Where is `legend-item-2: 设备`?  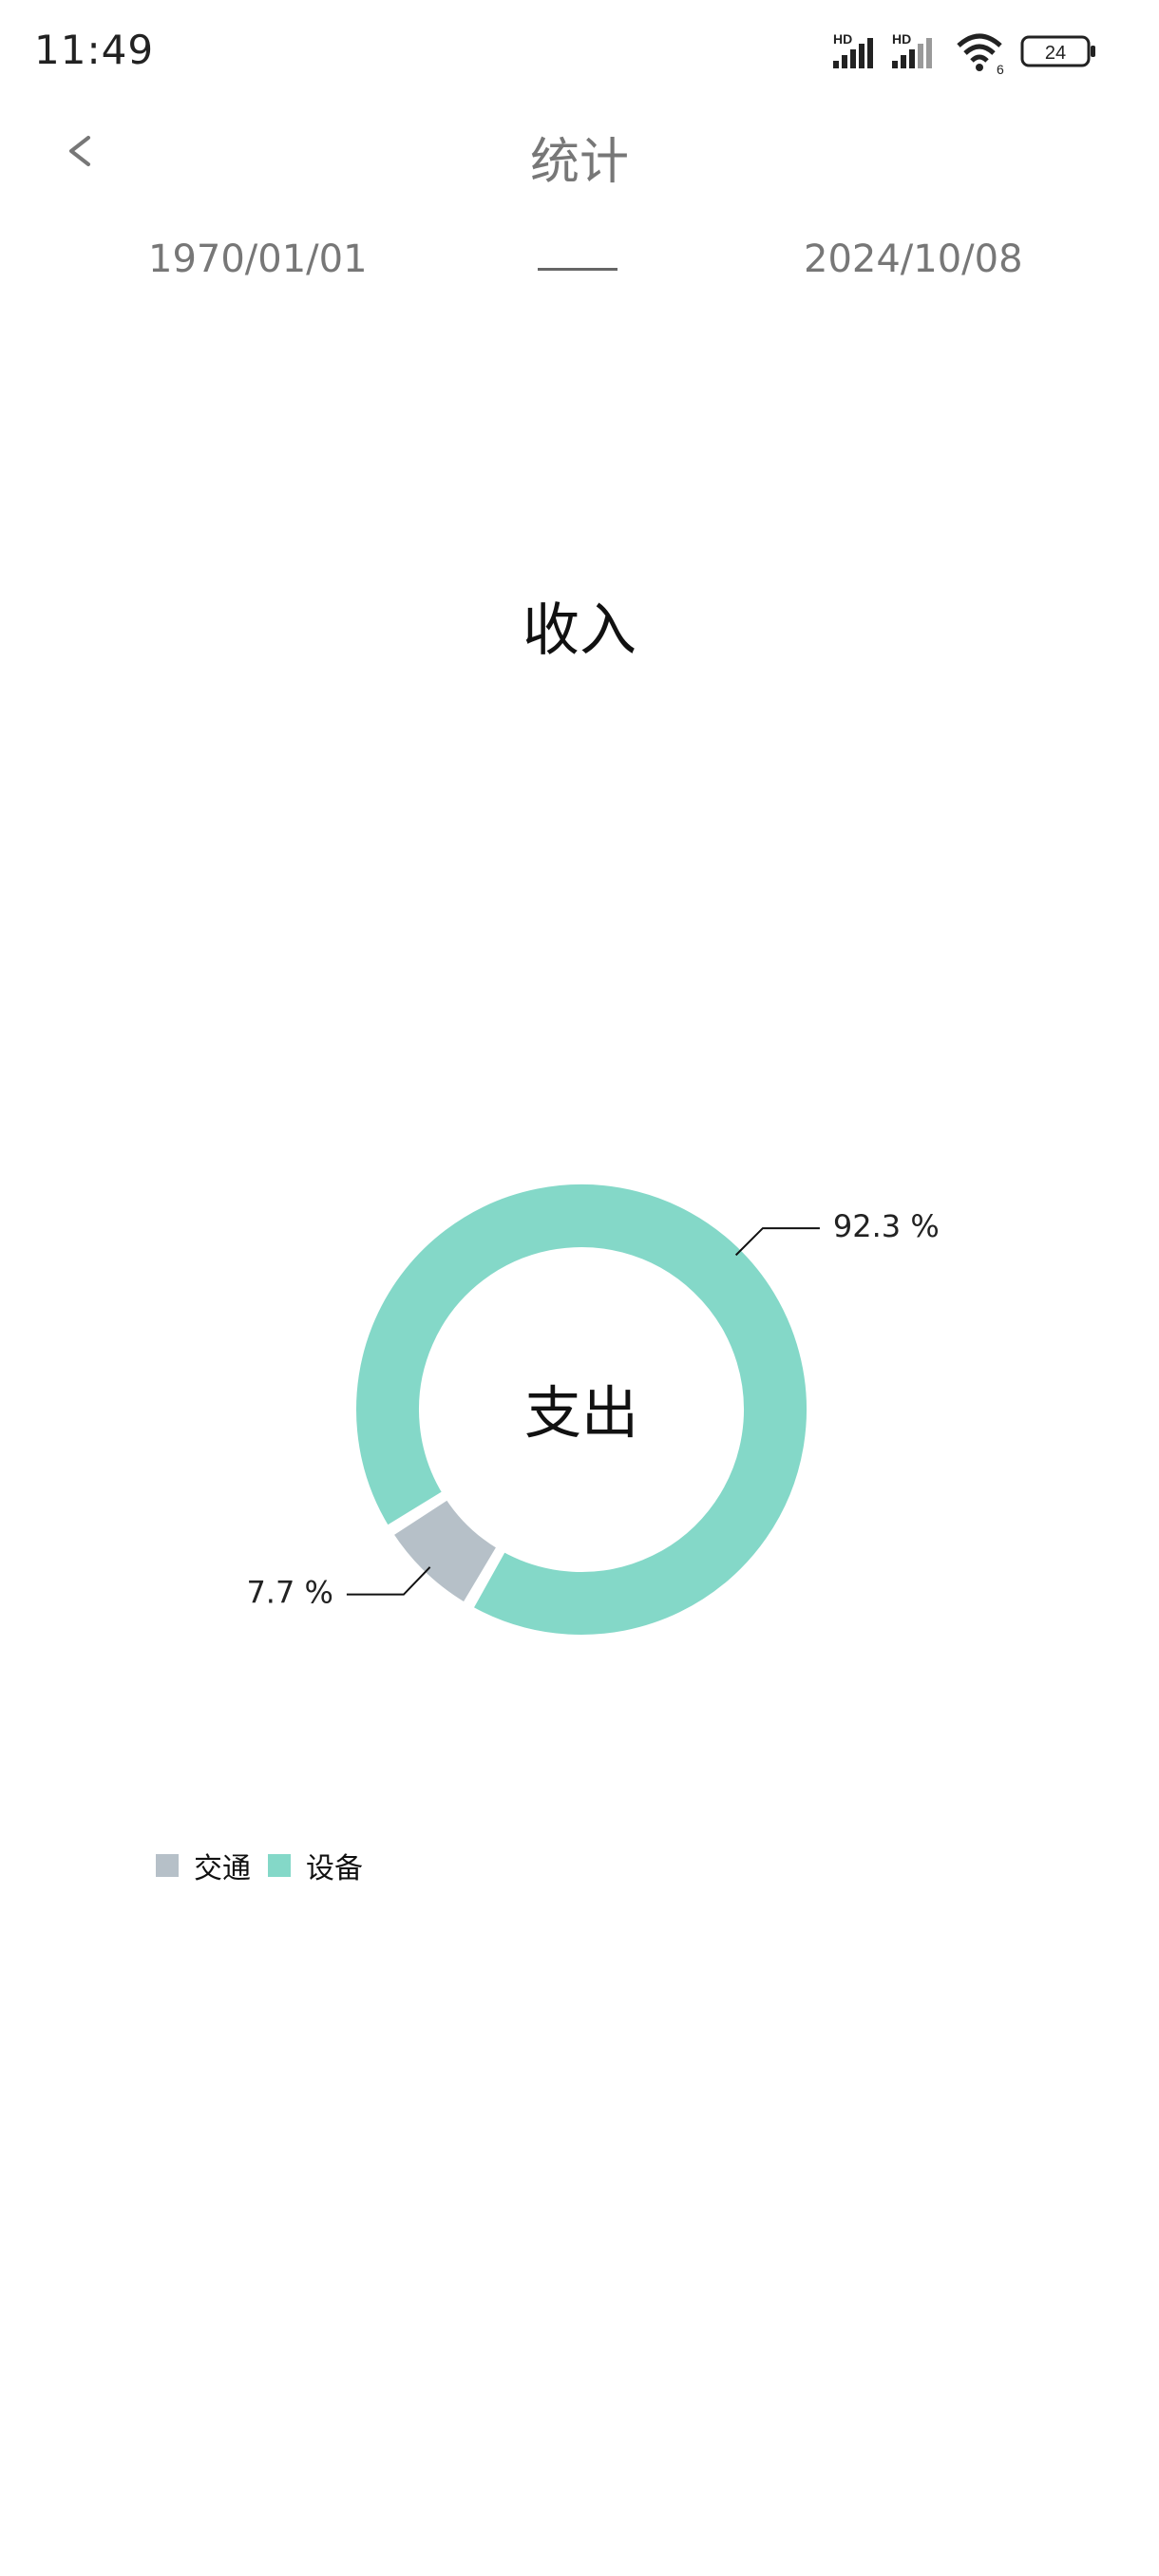
legend-item-2: 设备 is located at coordinates (315, 1865).